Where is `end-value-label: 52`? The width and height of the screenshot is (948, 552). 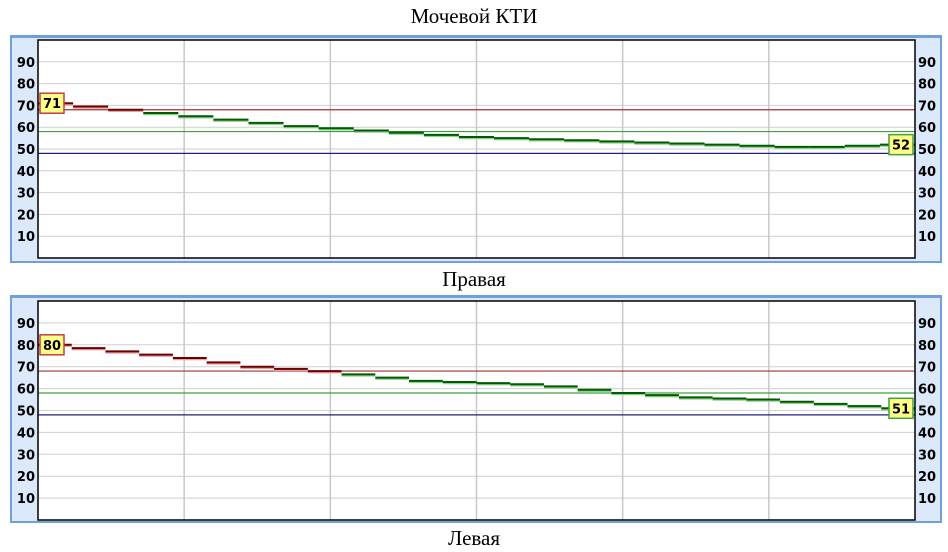 end-value-label: 52 is located at coordinates (901, 146).